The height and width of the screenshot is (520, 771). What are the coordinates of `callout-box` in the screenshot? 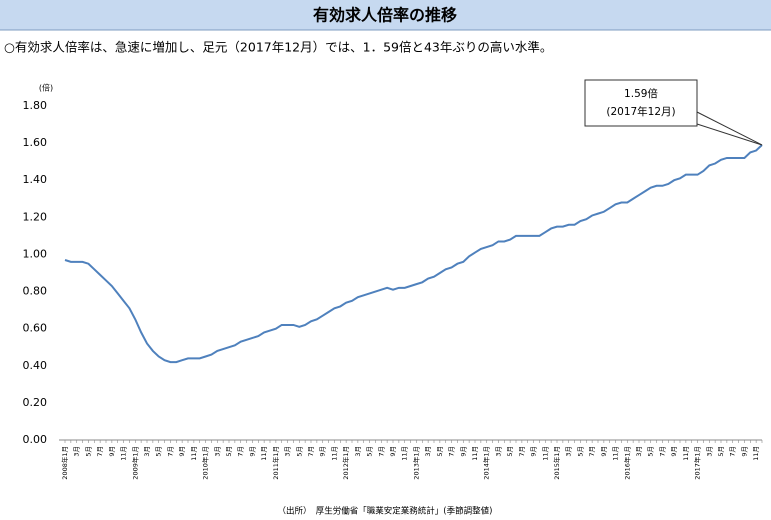 It's located at (641, 103).